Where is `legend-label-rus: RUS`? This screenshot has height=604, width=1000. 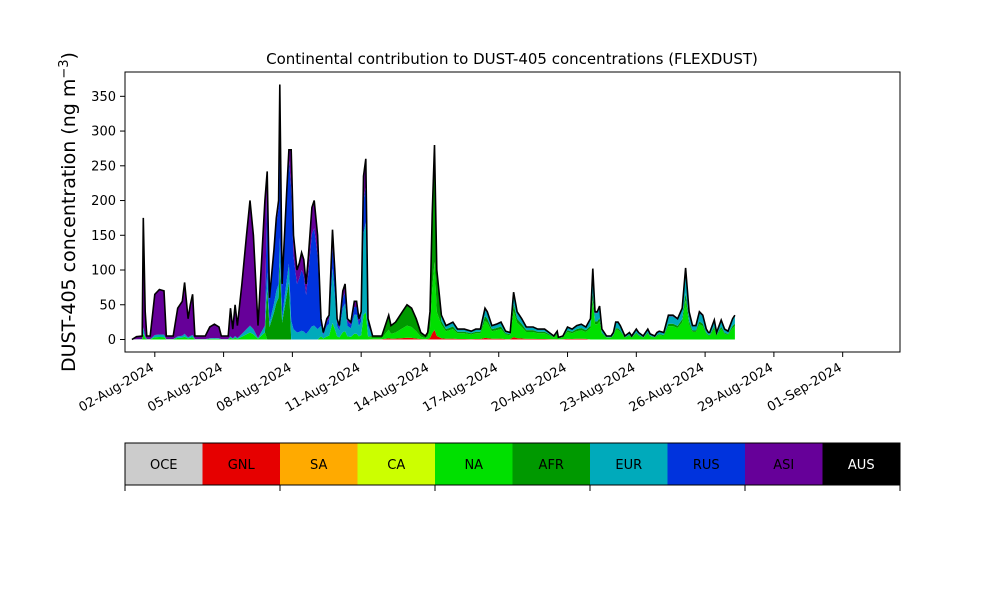 legend-label-rus: RUS is located at coordinates (706, 465).